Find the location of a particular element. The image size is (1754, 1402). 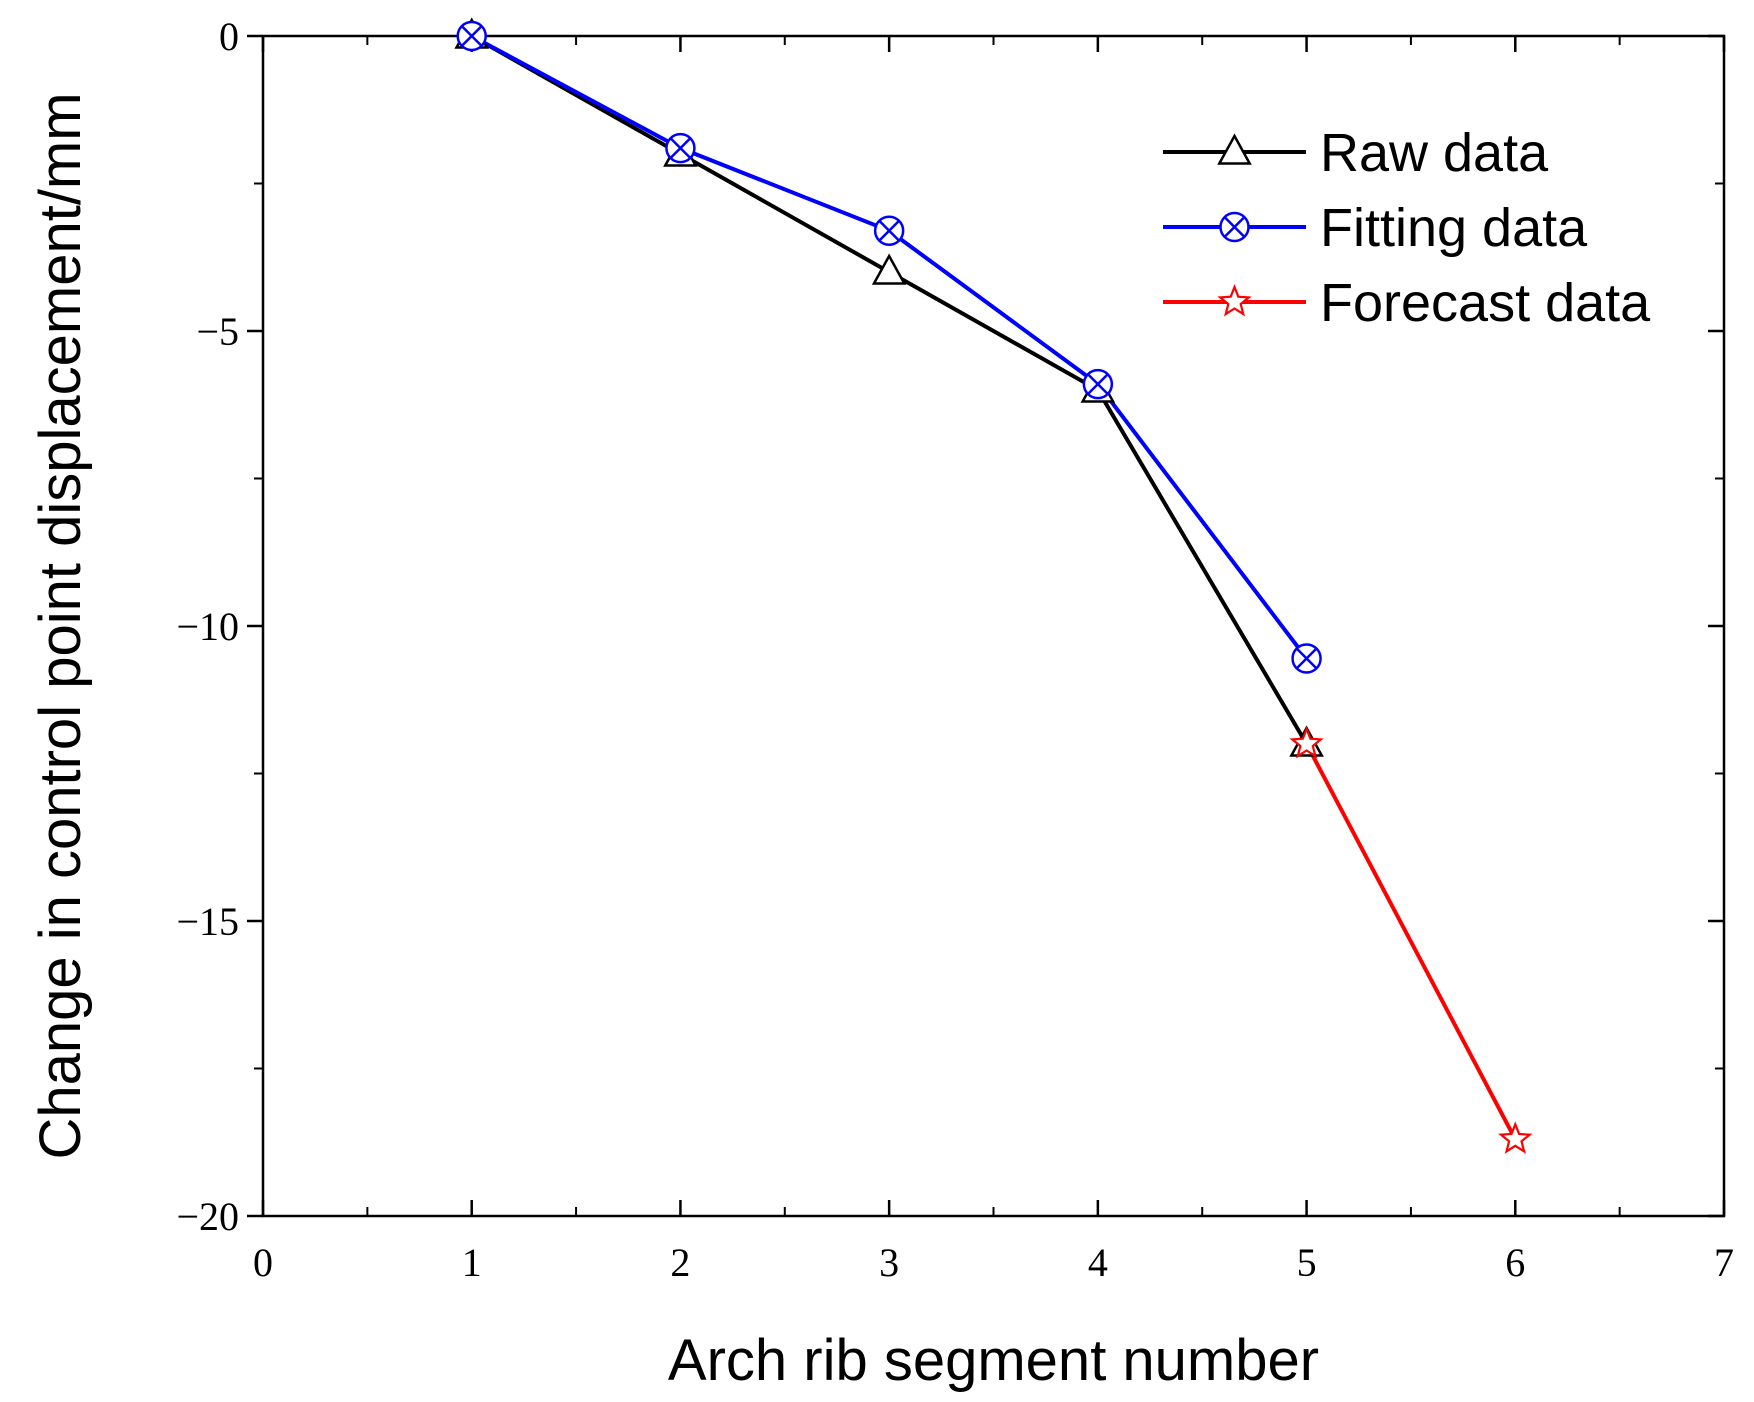

legend-label: Forecast data is located at coordinates (1485, 303).